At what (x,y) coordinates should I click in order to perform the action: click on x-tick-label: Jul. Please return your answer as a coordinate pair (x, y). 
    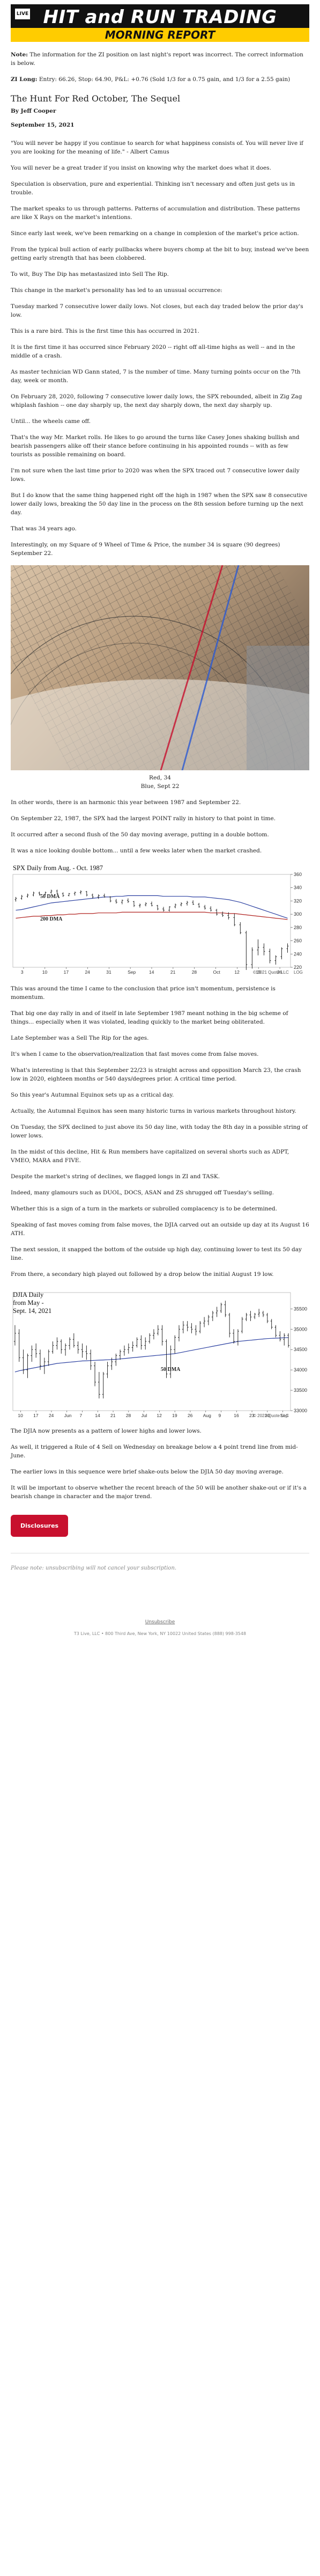
    Looking at the image, I should click on (144, 1415).